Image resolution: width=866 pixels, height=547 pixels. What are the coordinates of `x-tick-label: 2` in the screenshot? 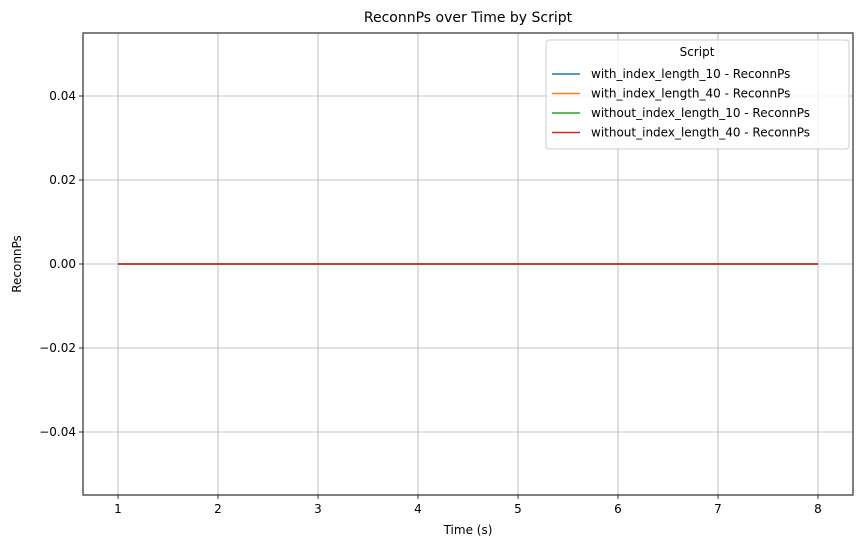 It's located at (218, 509).